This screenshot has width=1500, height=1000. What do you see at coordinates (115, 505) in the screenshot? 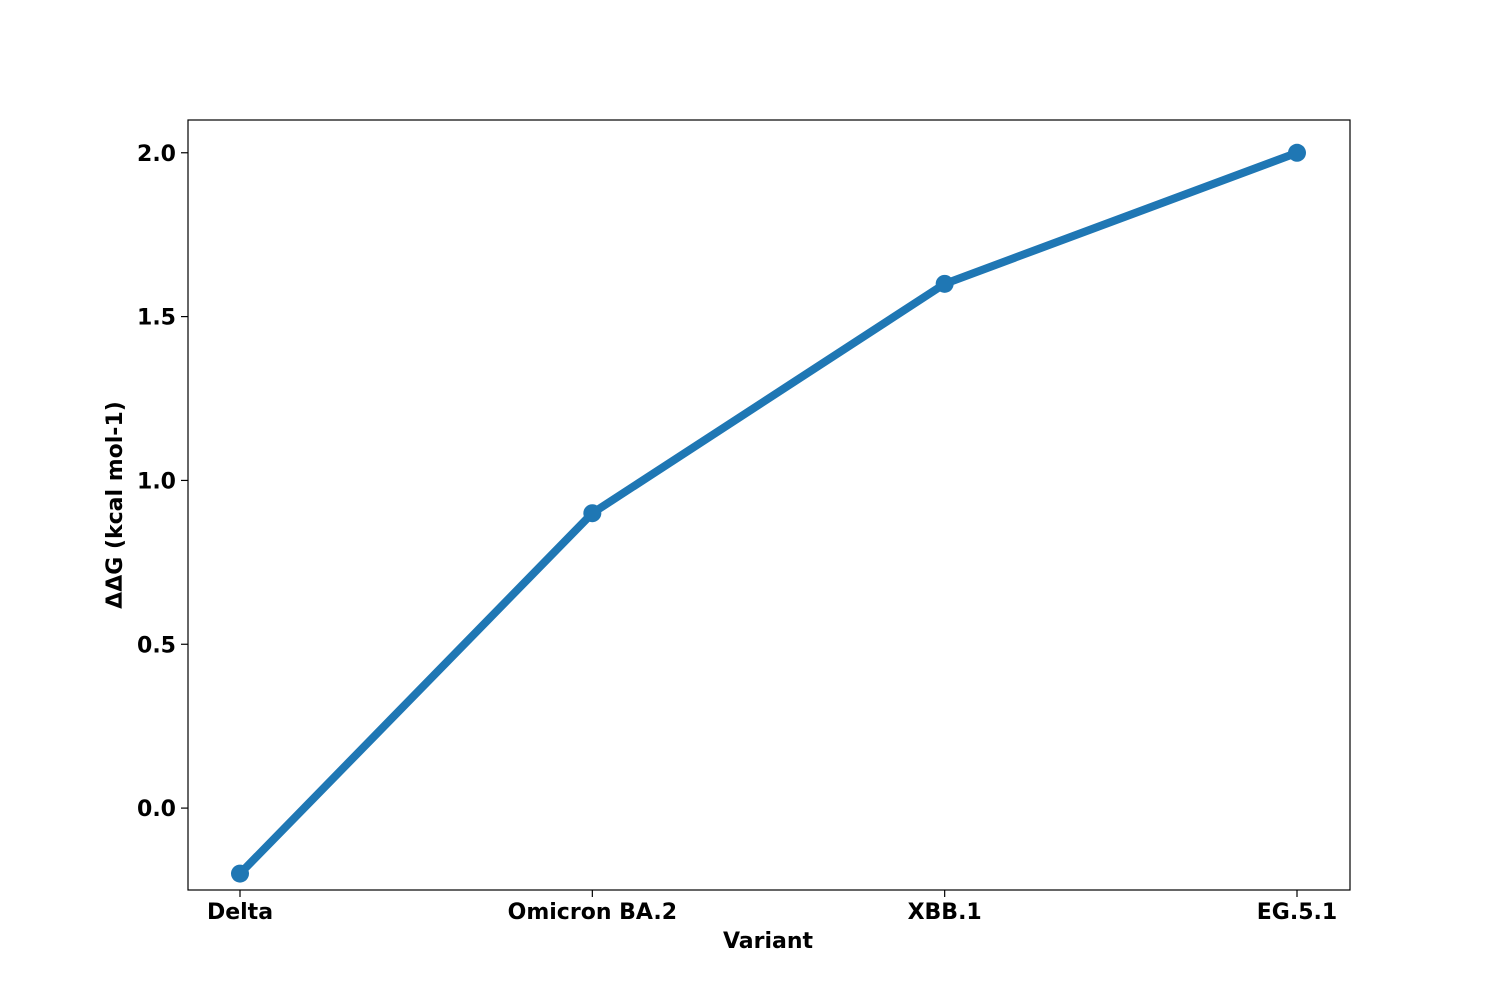
I see `y-axis-label: ΔΔG (kcal mol-1)` at bounding box center [115, 505].